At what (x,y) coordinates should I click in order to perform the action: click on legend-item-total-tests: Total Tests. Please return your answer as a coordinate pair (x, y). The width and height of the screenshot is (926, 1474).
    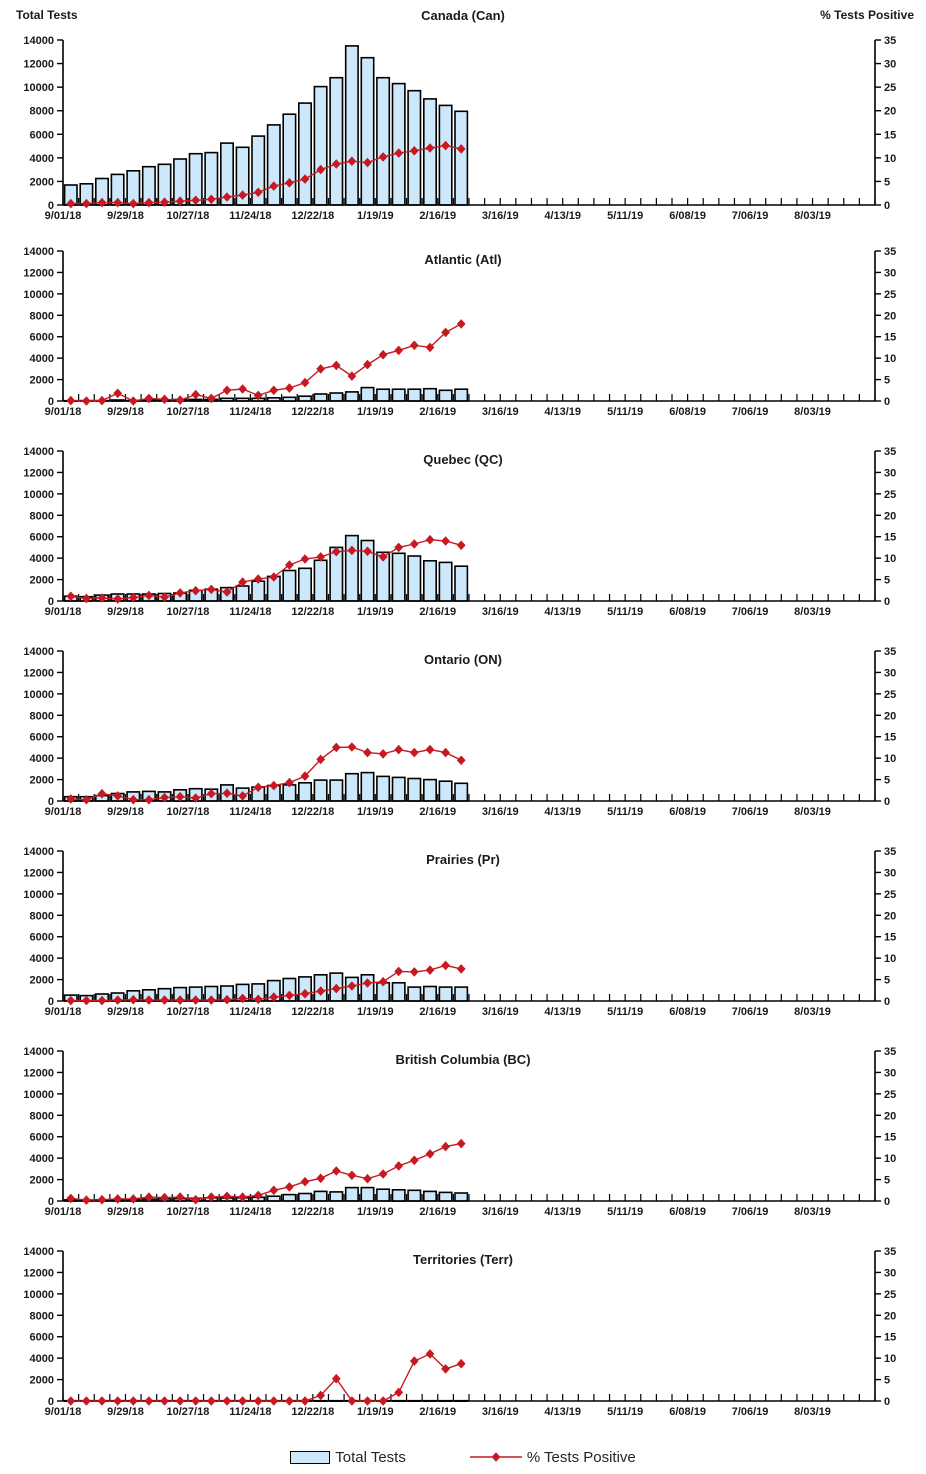
    Looking at the image, I should click on (348, 1457).